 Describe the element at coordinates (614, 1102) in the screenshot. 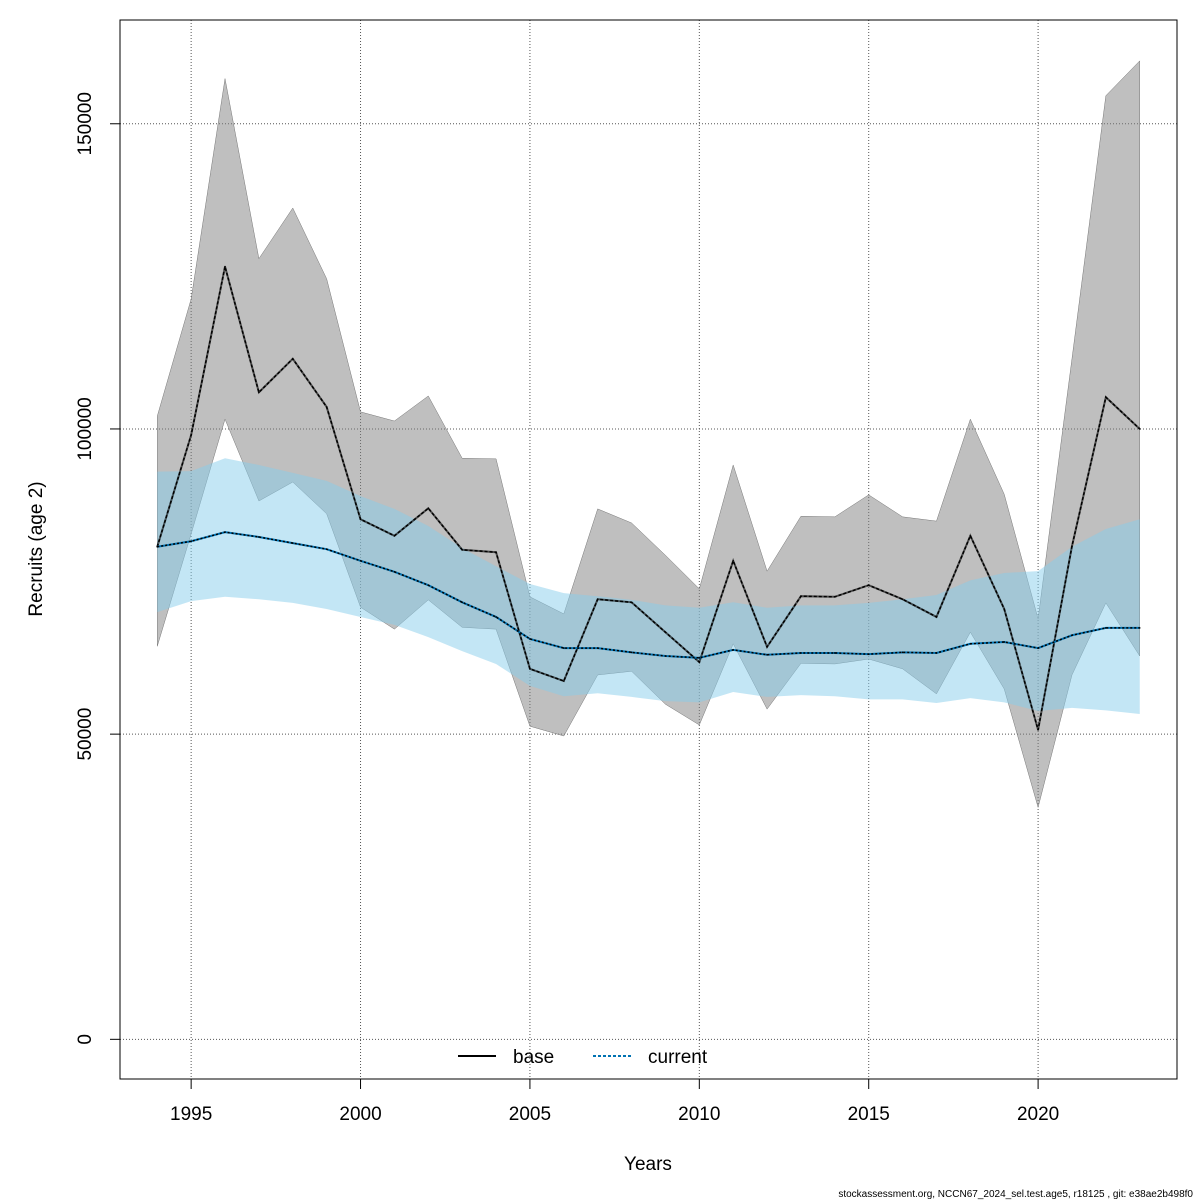

I see `x-axis: 1995 2000 2005 2010 2015 2020` at that location.